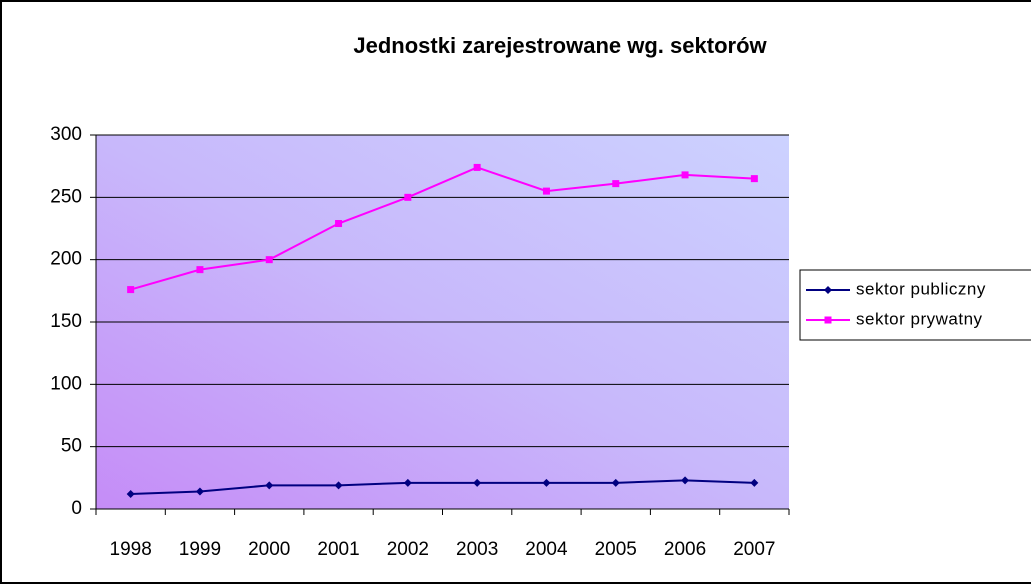 This screenshot has width=1031, height=585. What do you see at coordinates (66, 383) in the screenshot?
I see `y-tick-label: 100` at bounding box center [66, 383].